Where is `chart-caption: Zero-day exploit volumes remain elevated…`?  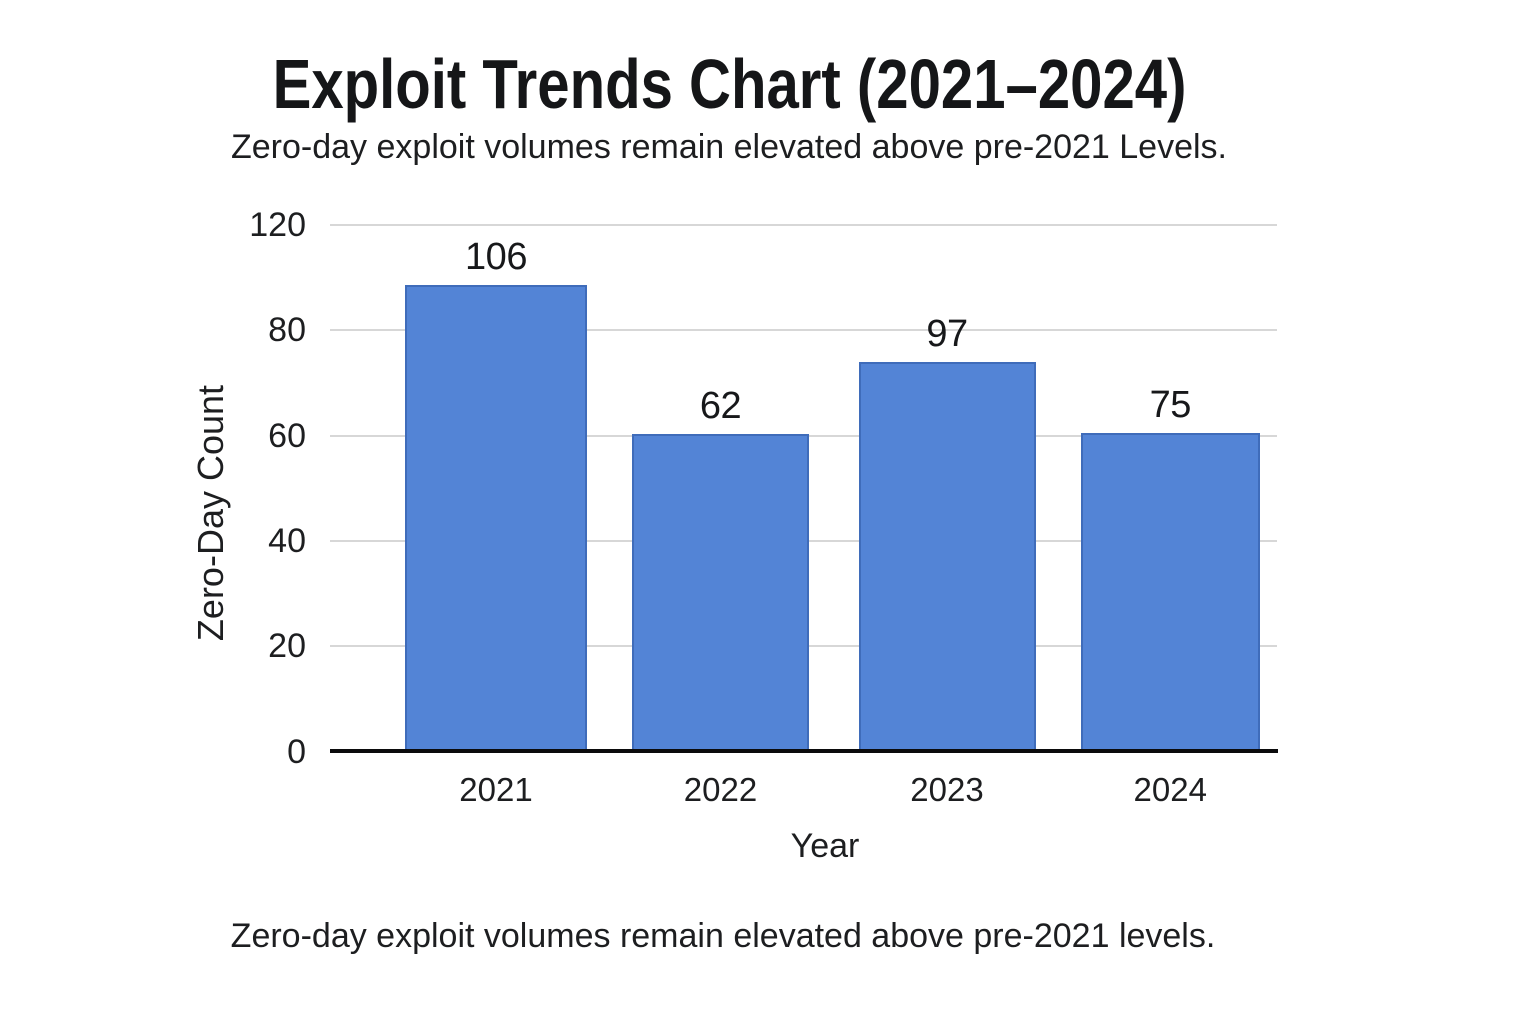
chart-caption: Zero-day exploit volumes remain elevated… is located at coordinates (723, 936).